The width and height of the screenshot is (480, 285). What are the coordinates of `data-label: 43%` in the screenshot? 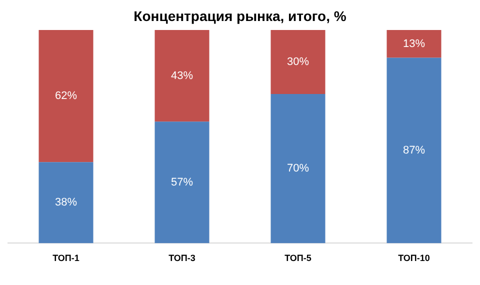 It's located at (182, 76).